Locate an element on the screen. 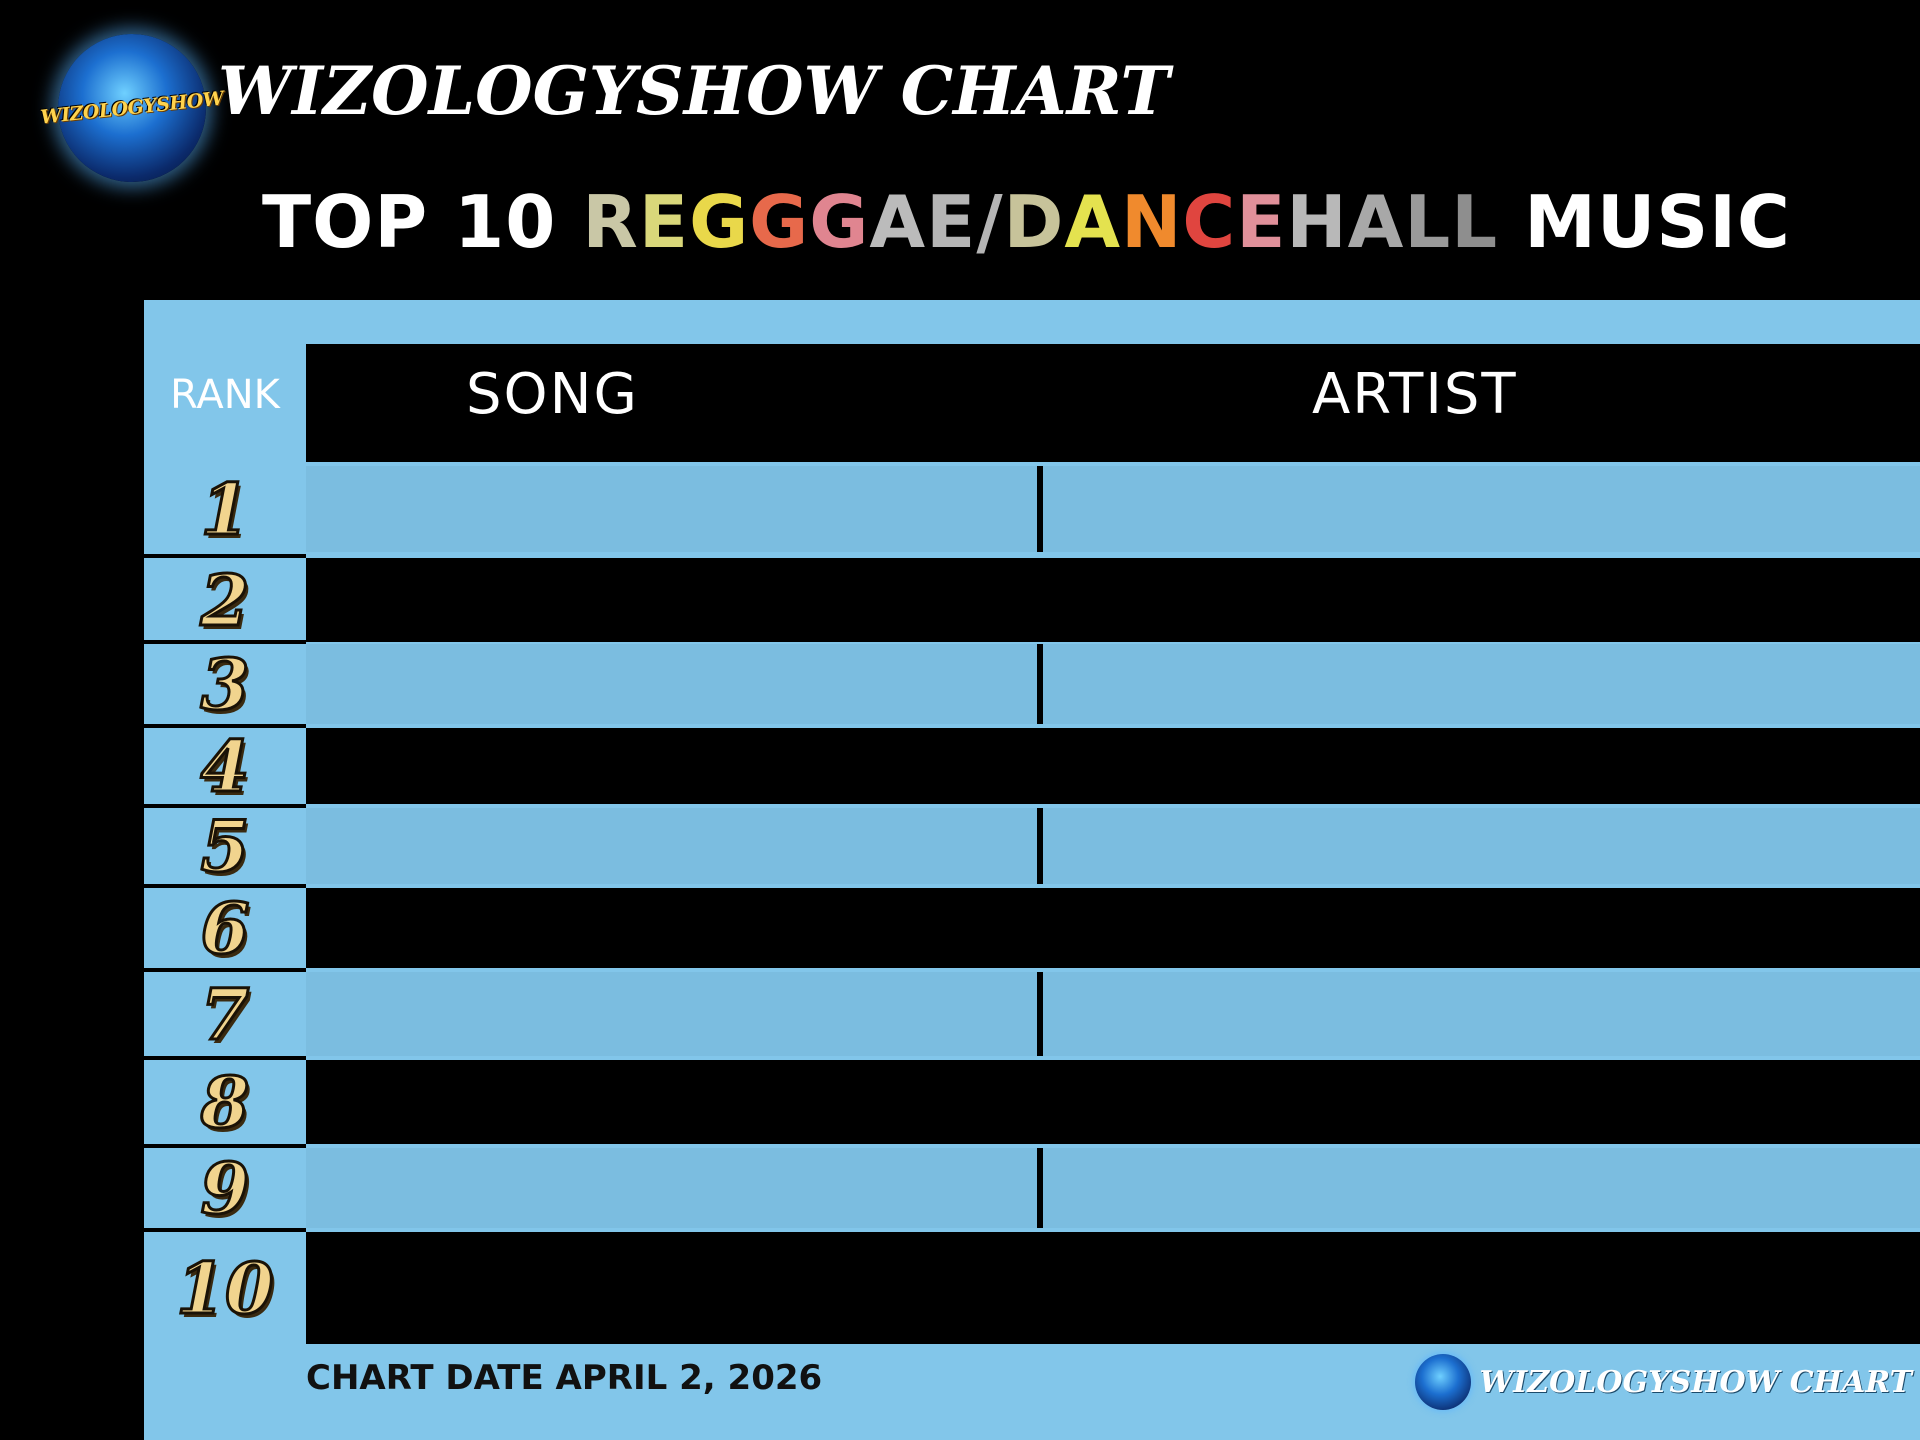 This screenshot has width=1920, height=1440. table-row: 5 is located at coordinates (1032, 846).